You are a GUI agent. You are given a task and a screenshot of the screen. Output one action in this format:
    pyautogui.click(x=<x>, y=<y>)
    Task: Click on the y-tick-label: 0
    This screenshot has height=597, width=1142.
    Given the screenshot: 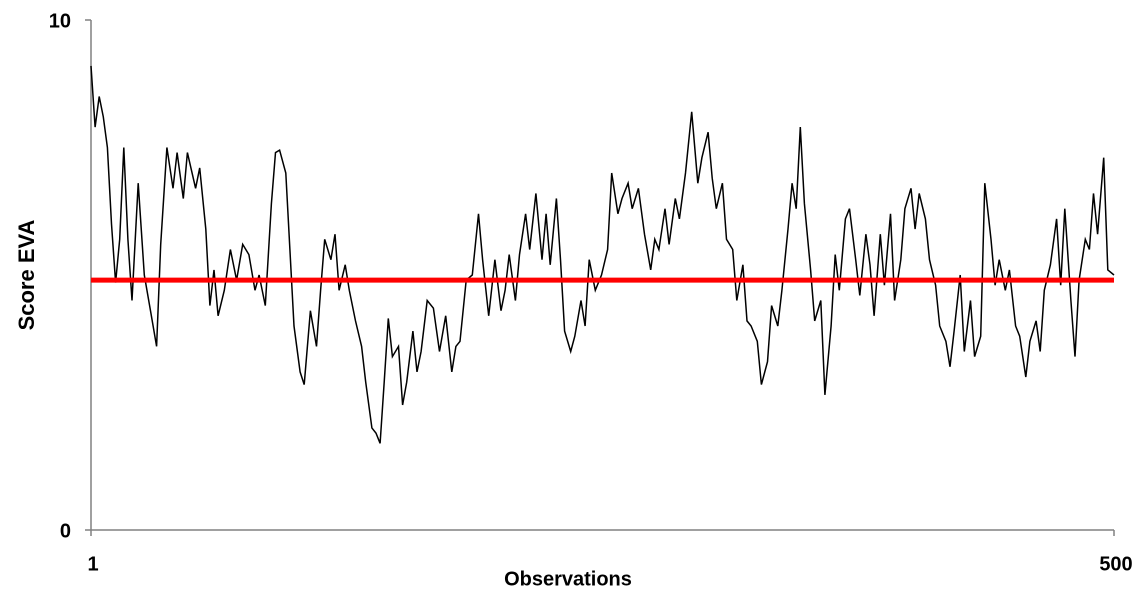 What is the action you would take?
    pyautogui.click(x=65, y=531)
    